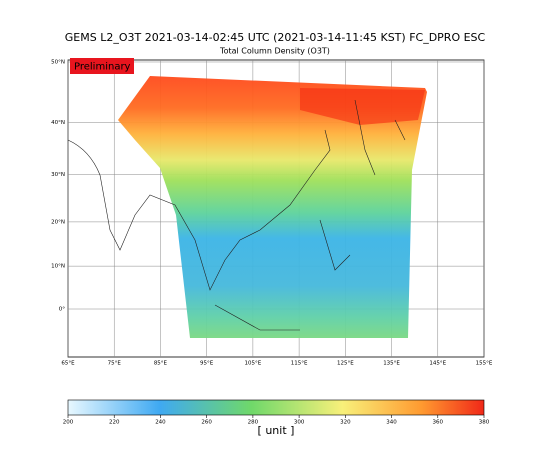 The height and width of the screenshot is (470, 538). What do you see at coordinates (58, 62) in the screenshot?
I see `lat-tick-label: 50°N` at bounding box center [58, 62].